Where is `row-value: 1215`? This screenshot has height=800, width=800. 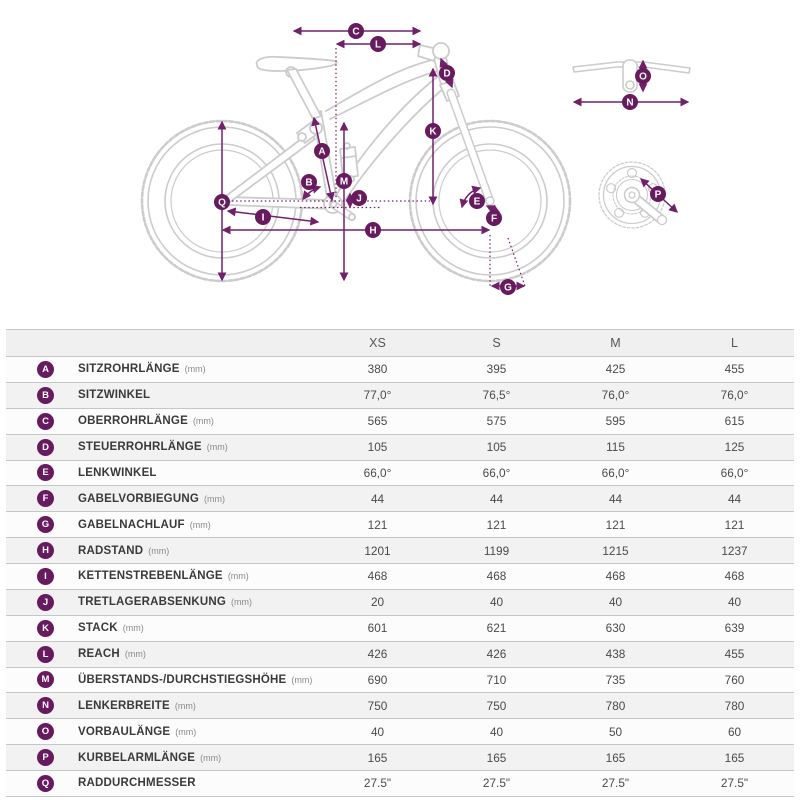
row-value: 1215 is located at coordinates (615, 550).